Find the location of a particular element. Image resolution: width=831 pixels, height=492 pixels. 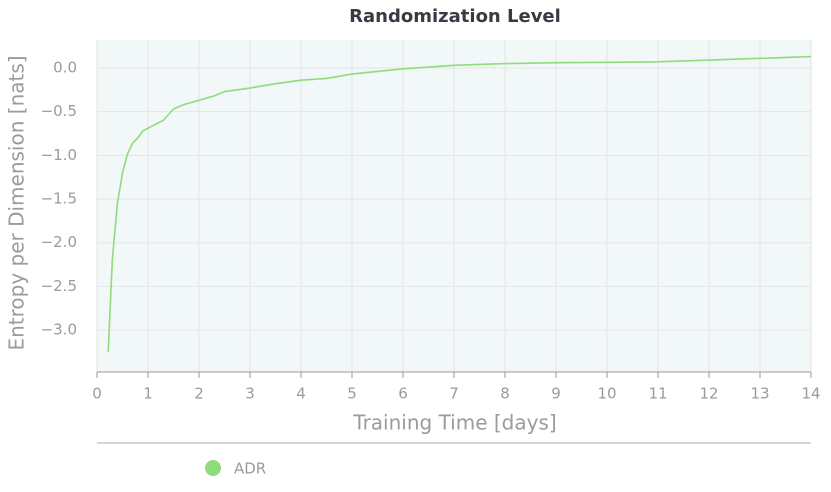

y-tick-label: −3.0 is located at coordinates (59, 330).